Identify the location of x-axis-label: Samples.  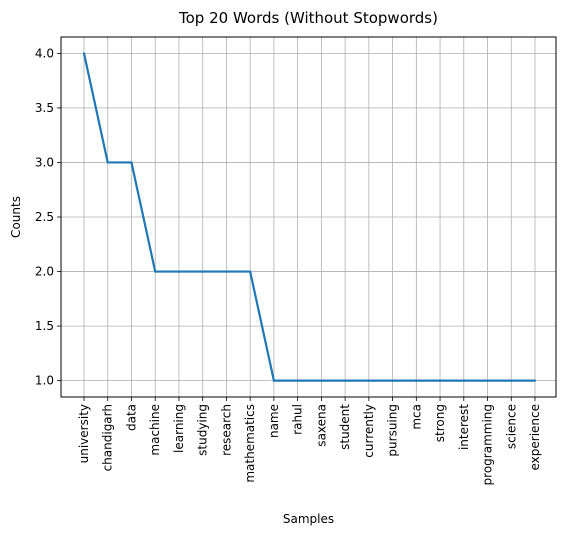
(308, 519).